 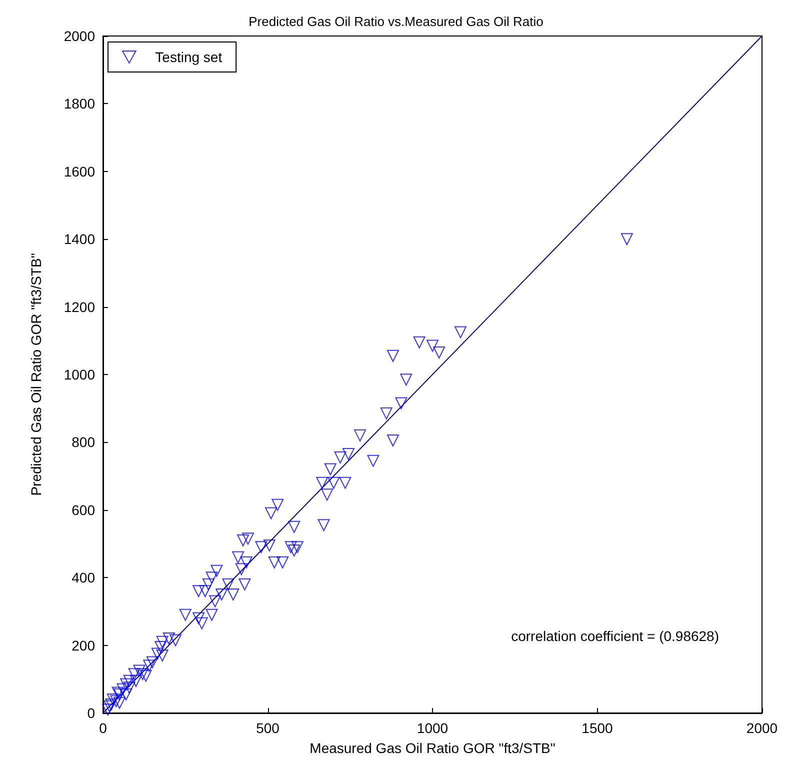 What do you see at coordinates (762, 728) in the screenshot?
I see `x-tick-label: 2000` at bounding box center [762, 728].